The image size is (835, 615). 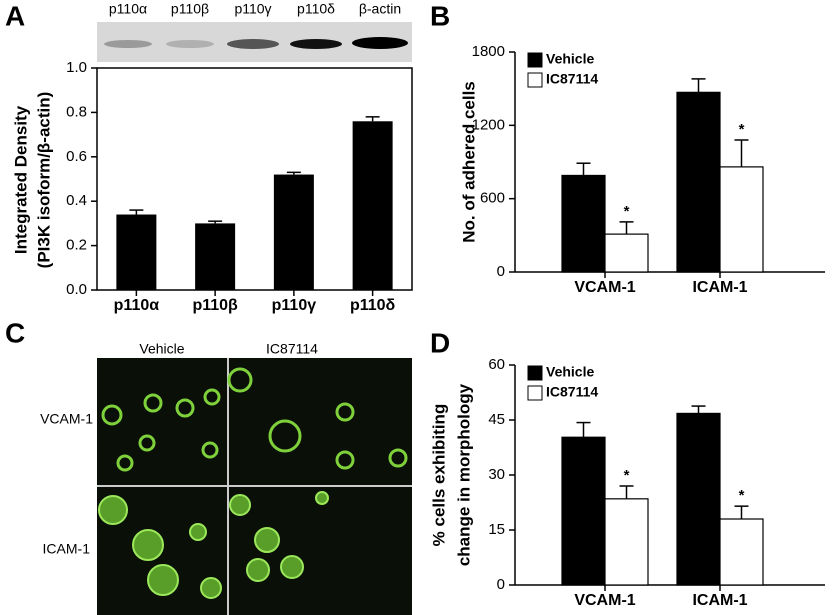 What do you see at coordinates (492, 198) in the screenshot?
I see `y-tick-label: 600` at bounding box center [492, 198].